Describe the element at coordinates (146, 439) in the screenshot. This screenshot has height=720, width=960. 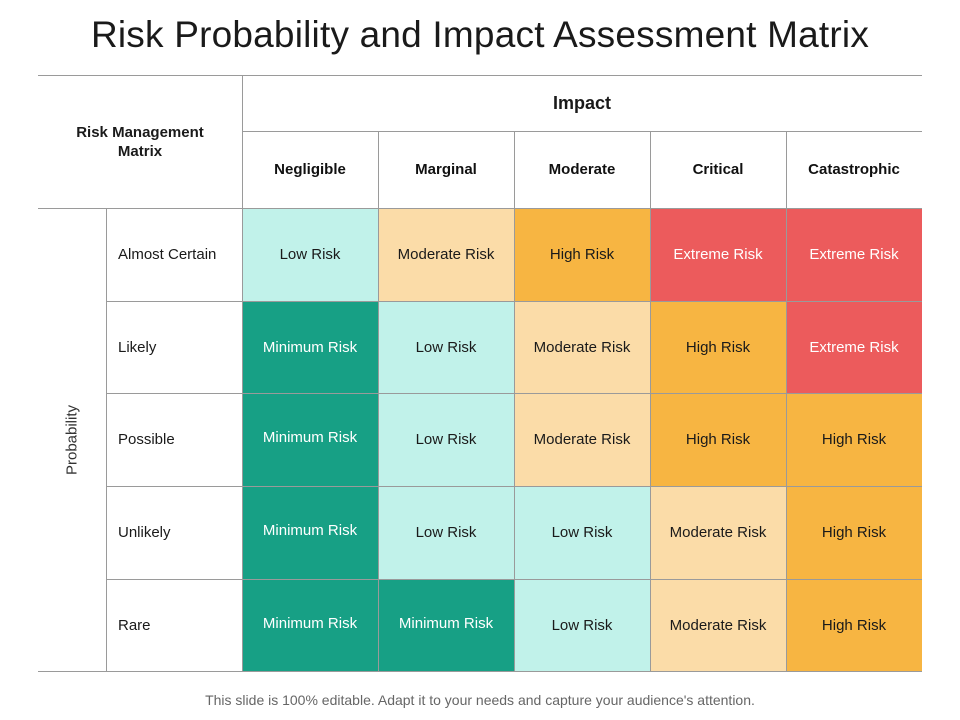
I see `probability-row-label: Possible` at that location.